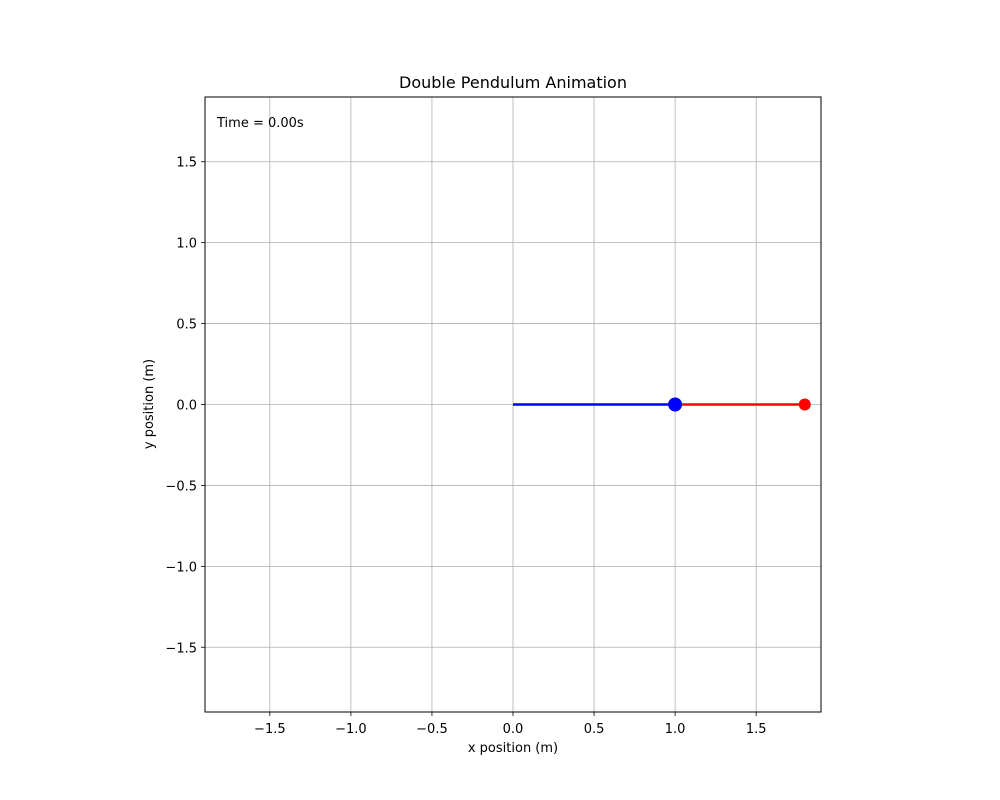 The height and width of the screenshot is (800, 1000). I want to click on y-tick-label: −0.5, so click(181, 486).